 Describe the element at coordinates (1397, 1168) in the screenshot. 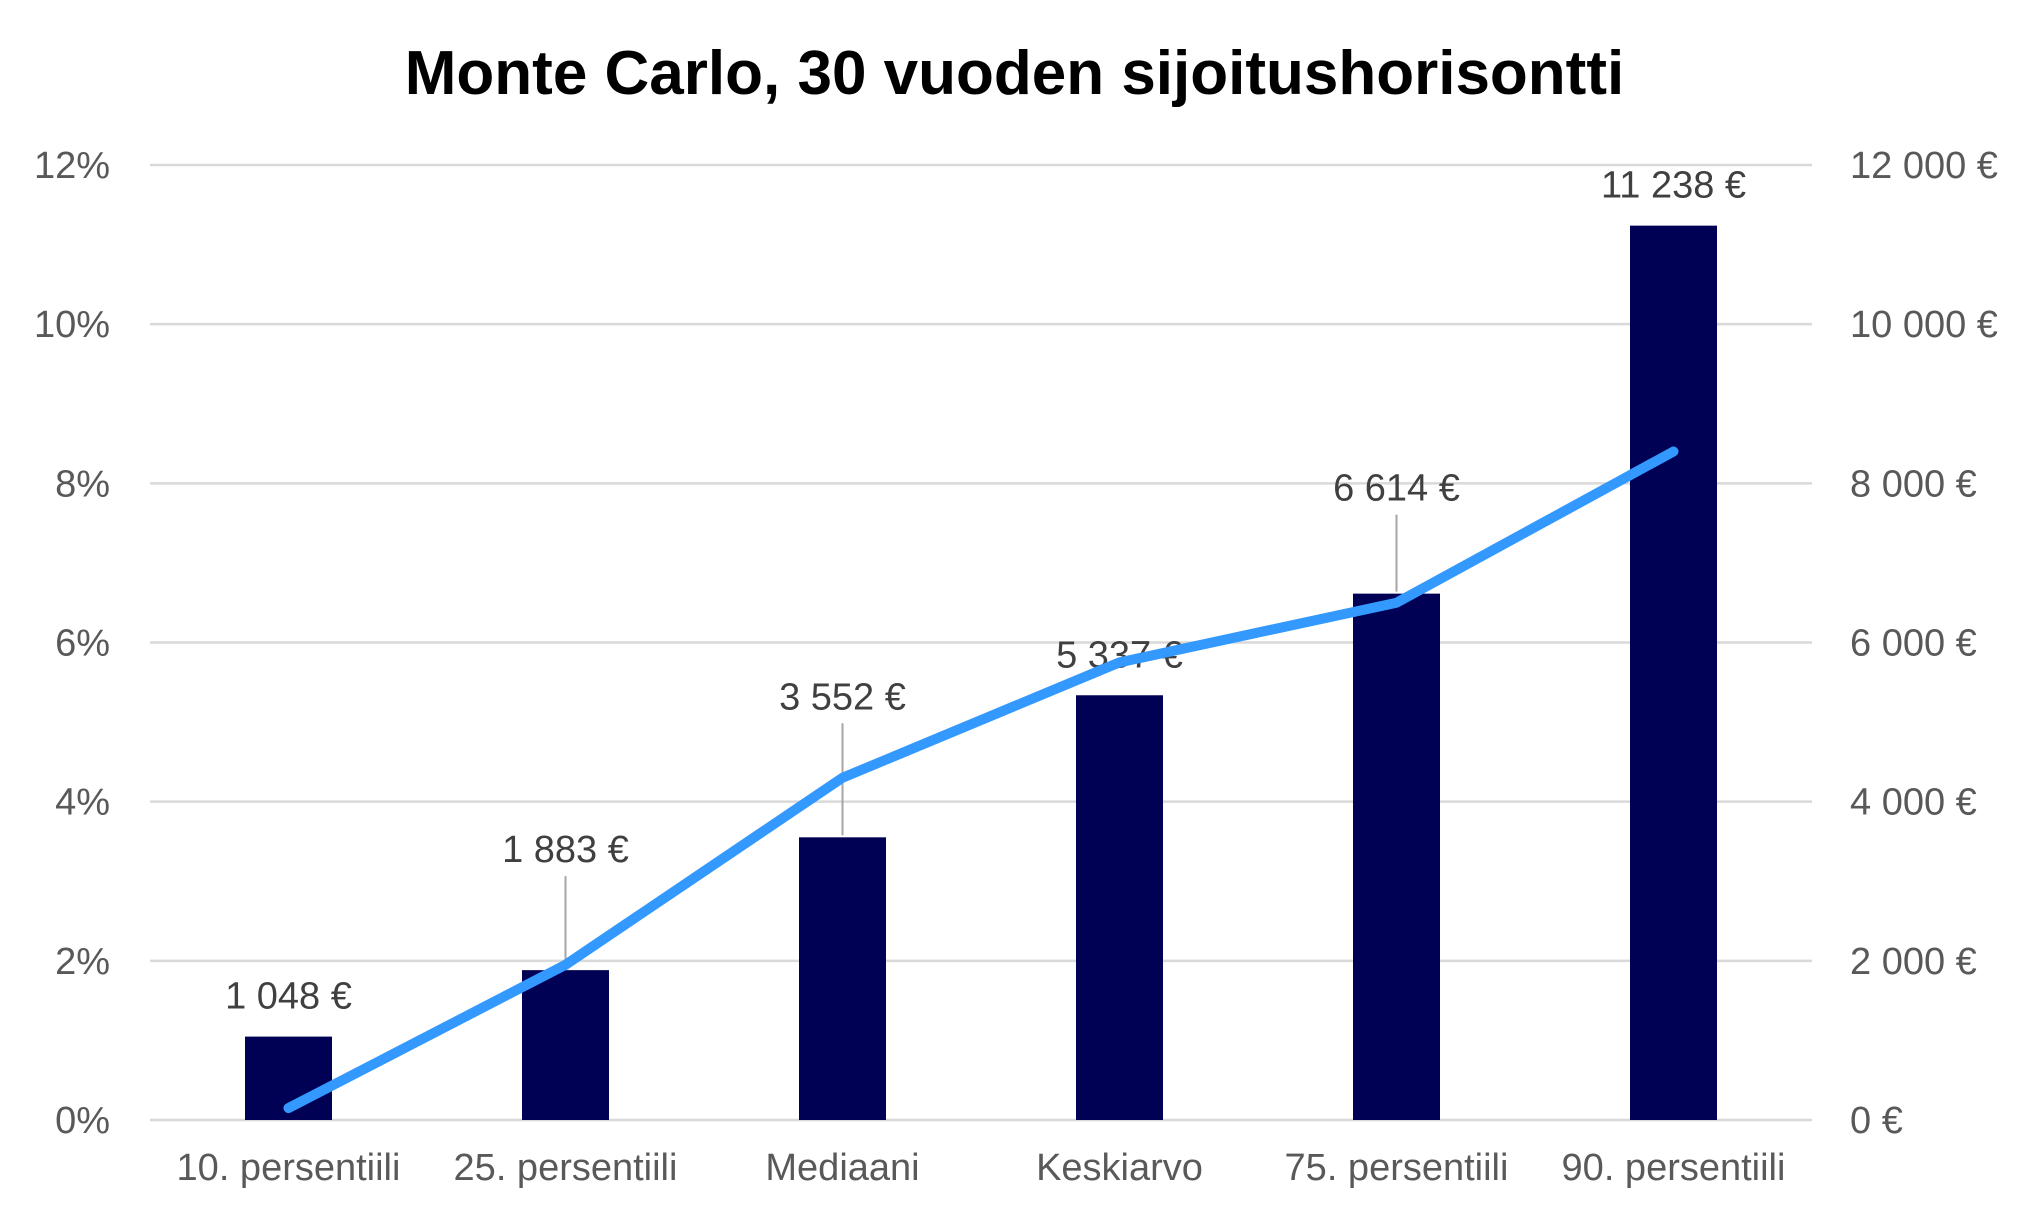

I see `x-category-label: 75. persentiili` at that location.